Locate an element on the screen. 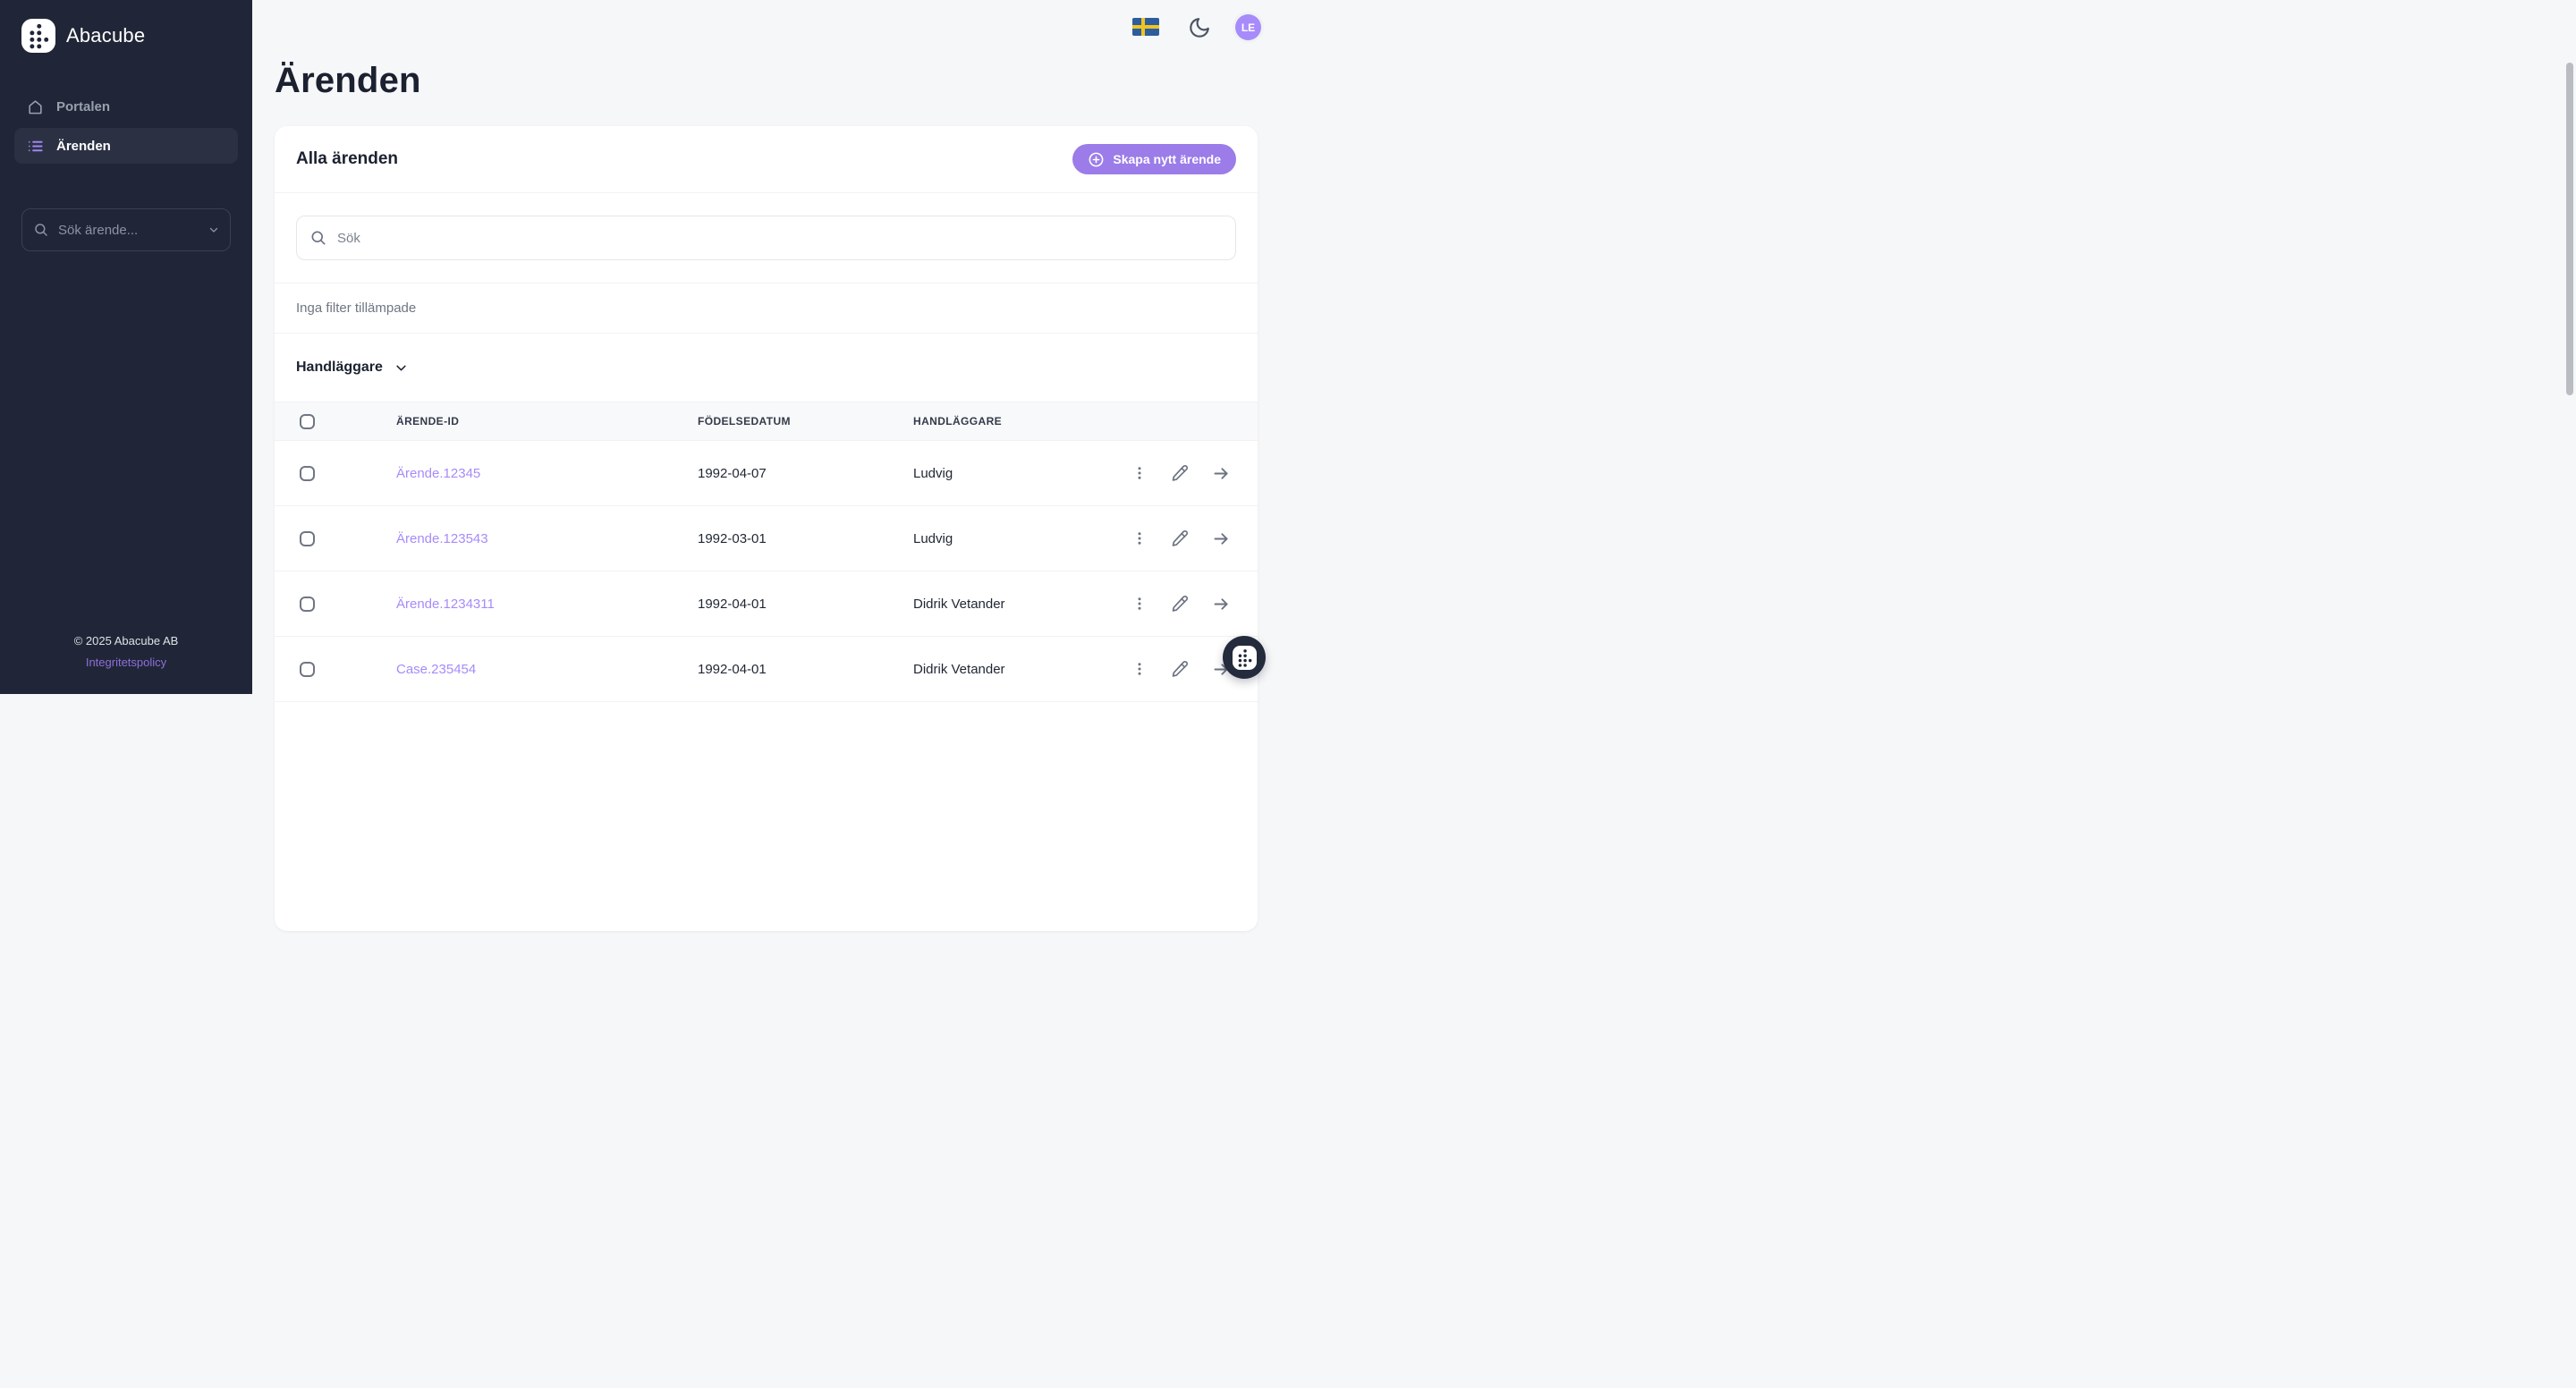 This screenshot has width=2576, height=1388. table-header-row: ÄRENDE-ID FÖDELSEDATUM HANDLÄGGARE is located at coordinates (766, 422).